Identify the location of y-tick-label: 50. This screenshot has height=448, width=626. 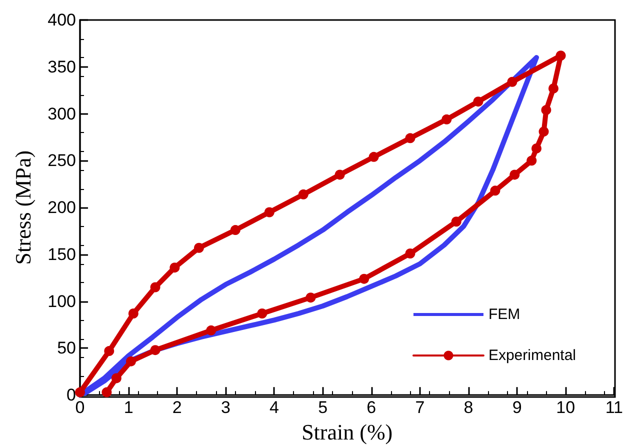
(66, 348).